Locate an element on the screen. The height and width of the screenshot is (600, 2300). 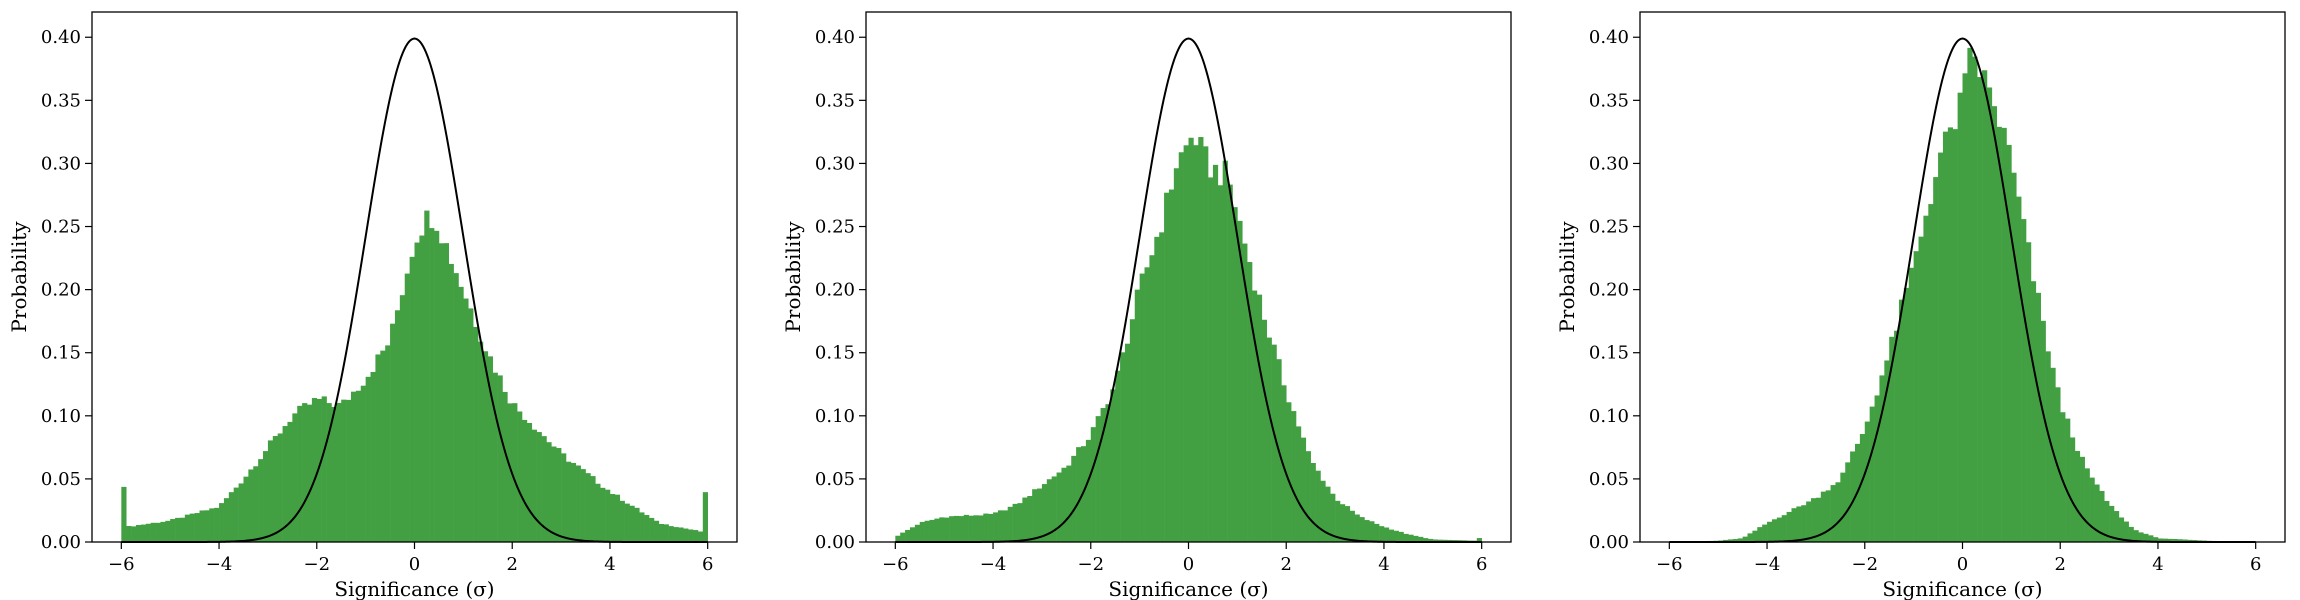
y-tick-label: 0.25 is located at coordinates (1609, 227).